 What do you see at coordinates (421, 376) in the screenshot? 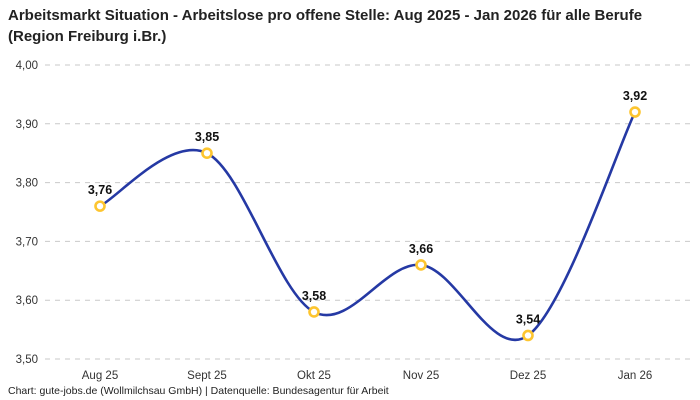
I see `x-tick-label: Nov 25` at bounding box center [421, 376].